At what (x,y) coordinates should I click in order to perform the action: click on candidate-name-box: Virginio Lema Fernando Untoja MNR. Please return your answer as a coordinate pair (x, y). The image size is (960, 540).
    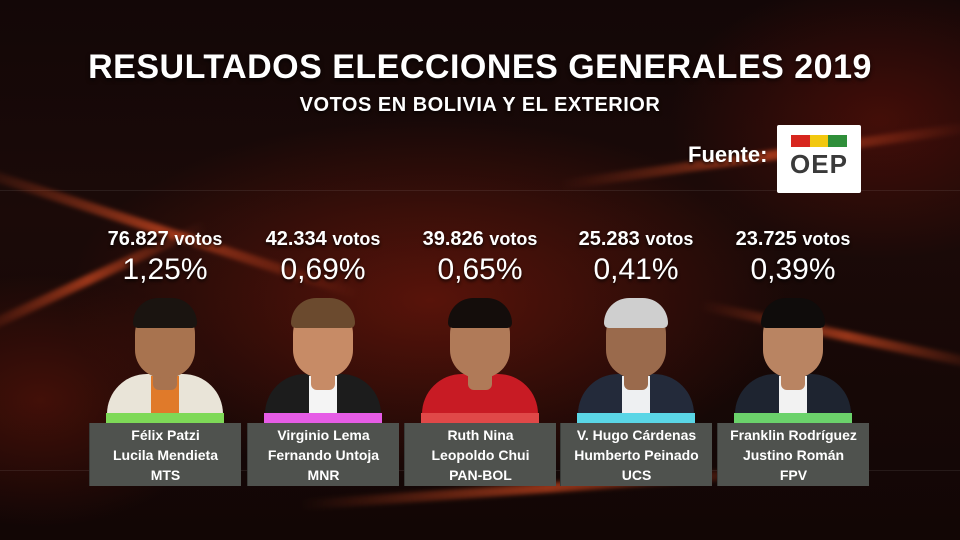
    Looking at the image, I should click on (323, 454).